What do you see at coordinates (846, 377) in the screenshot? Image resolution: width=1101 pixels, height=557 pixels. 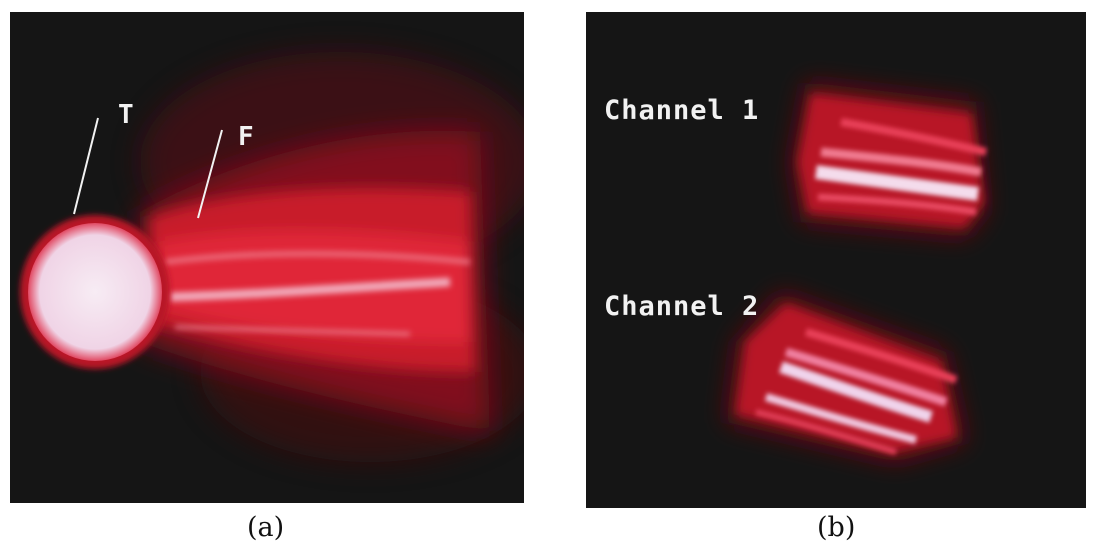 I see `channel-2-signal` at bounding box center [846, 377].